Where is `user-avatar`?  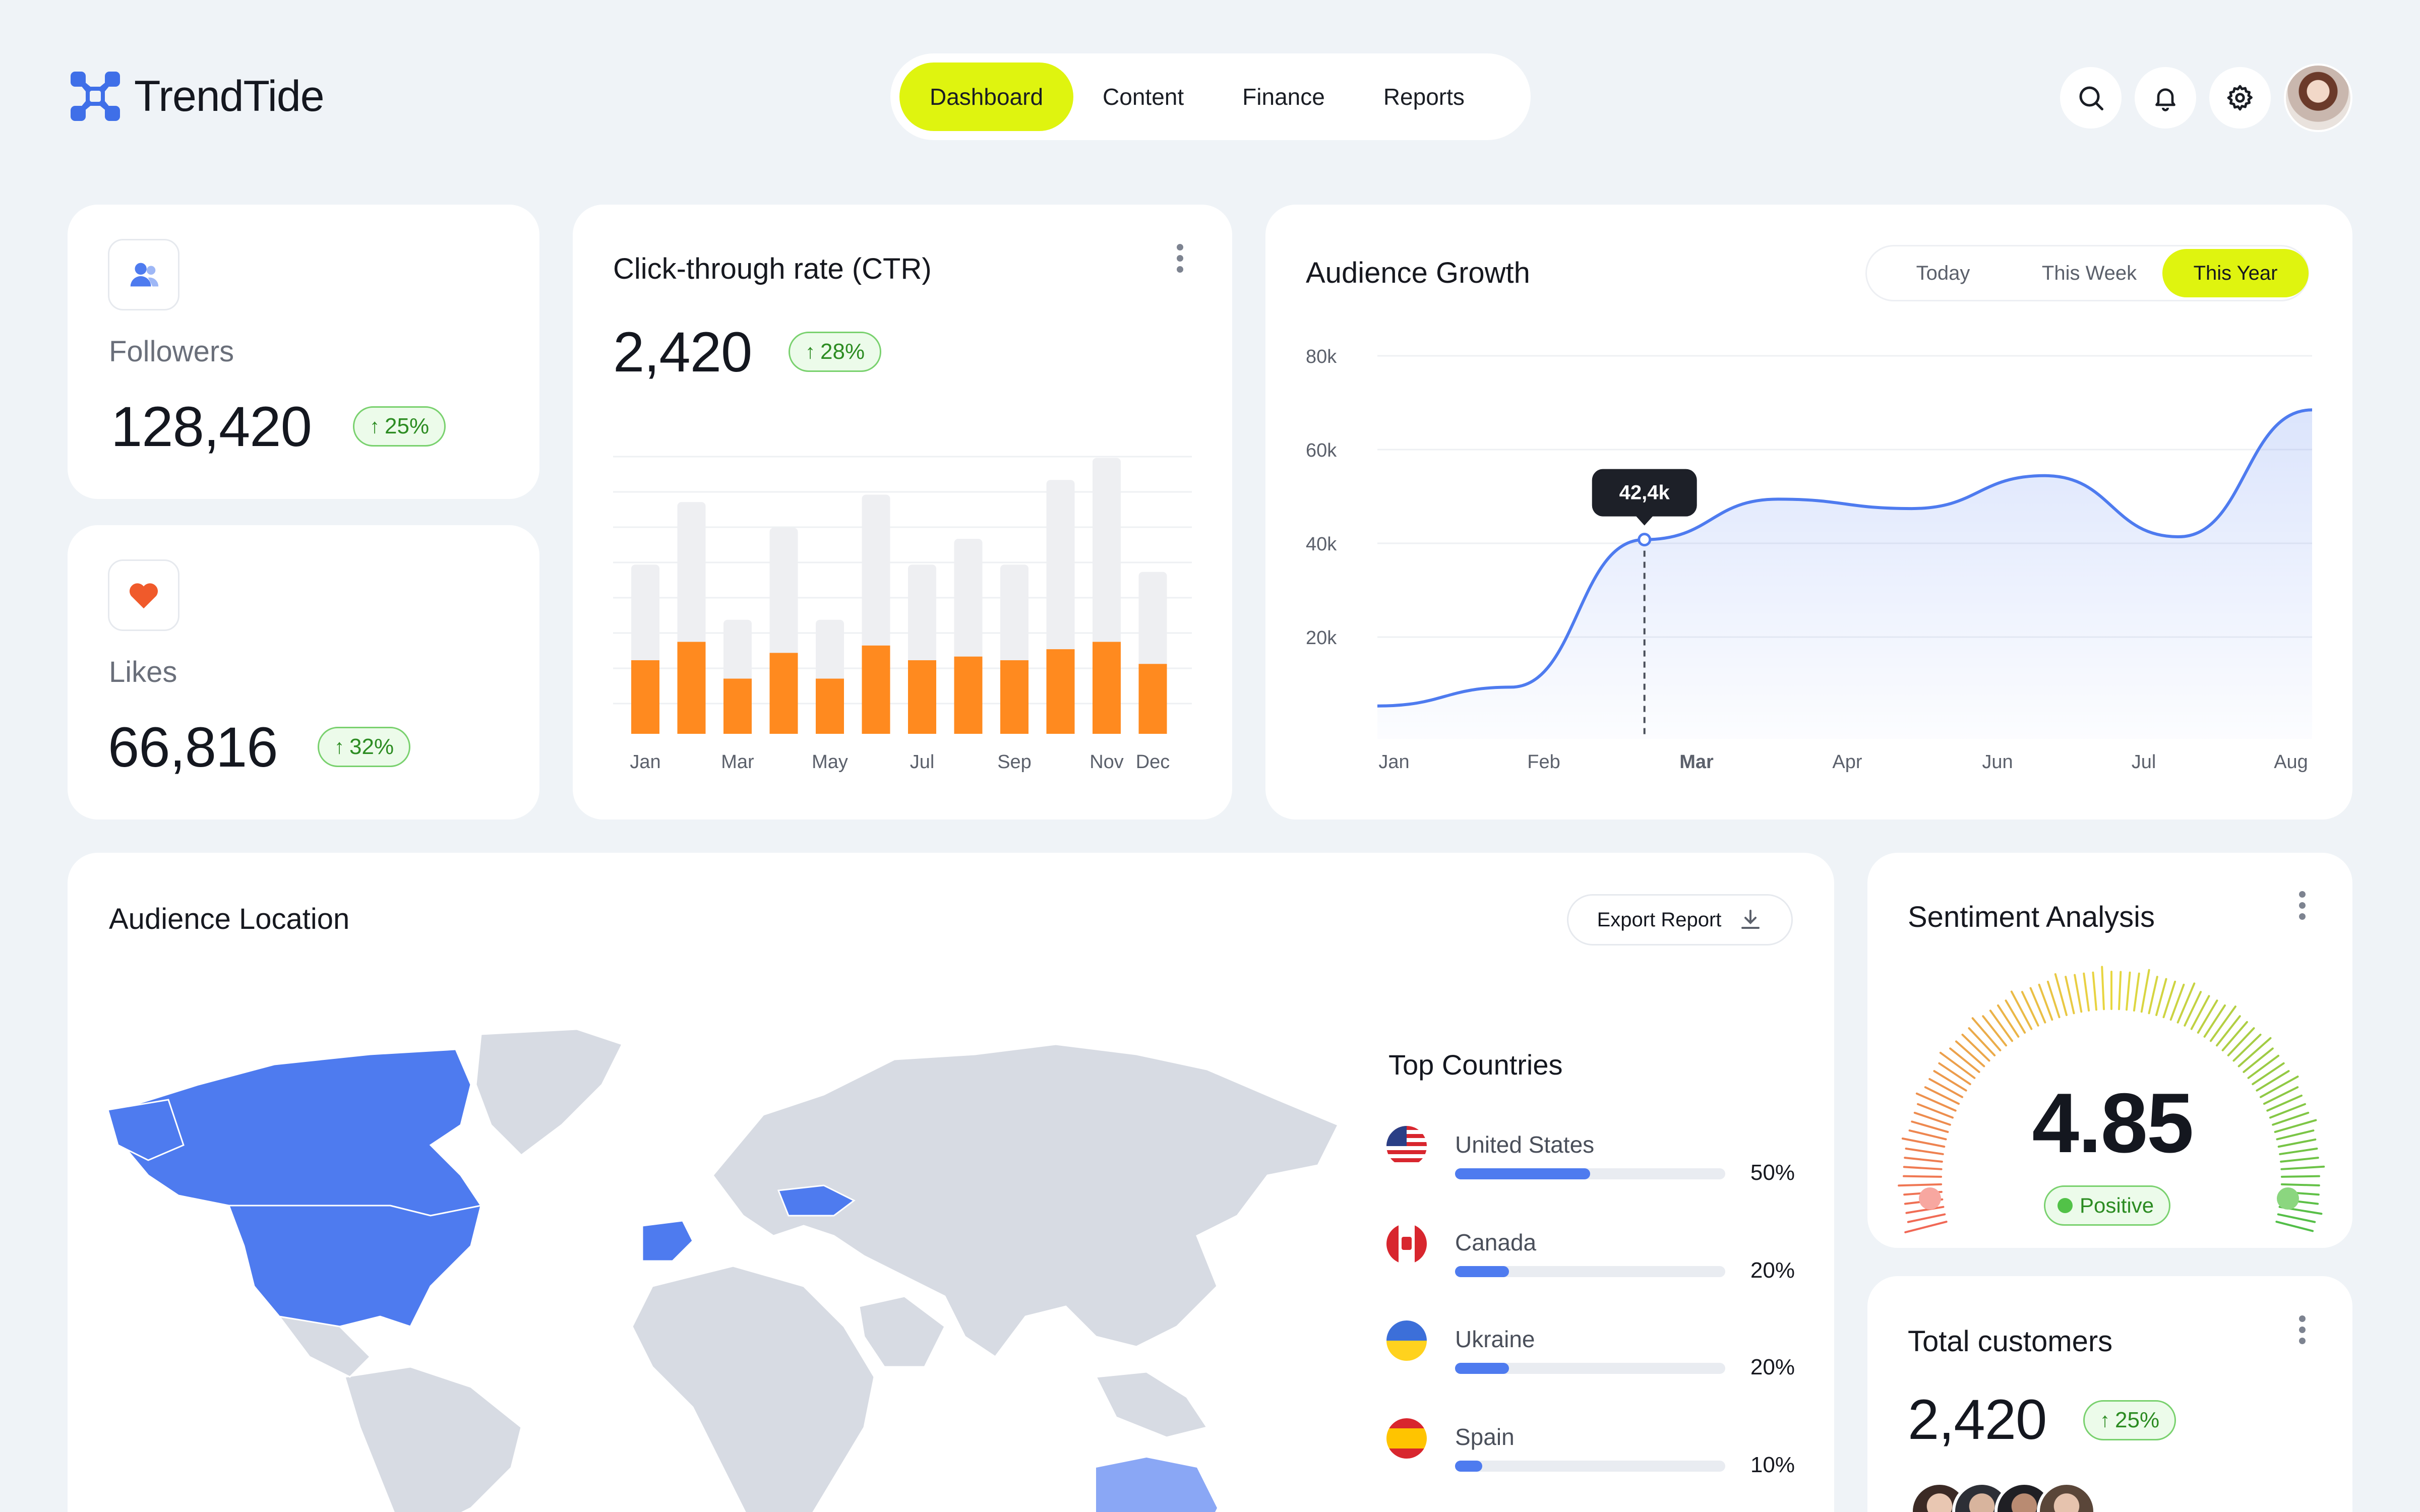
user-avatar is located at coordinates (2318, 98).